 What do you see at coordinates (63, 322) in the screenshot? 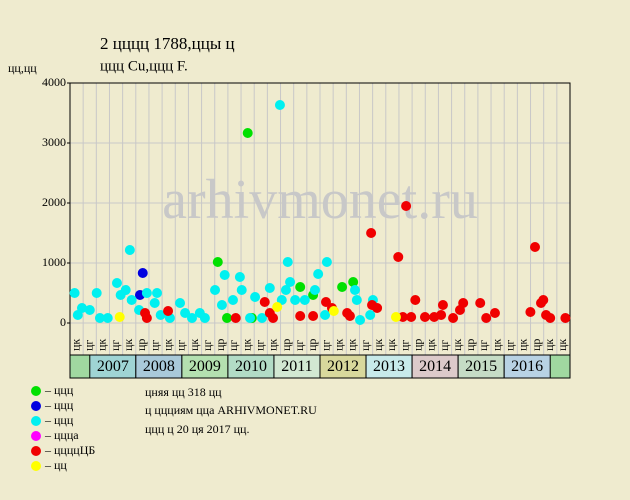
I see `y-tick-label: 0` at bounding box center [63, 322].